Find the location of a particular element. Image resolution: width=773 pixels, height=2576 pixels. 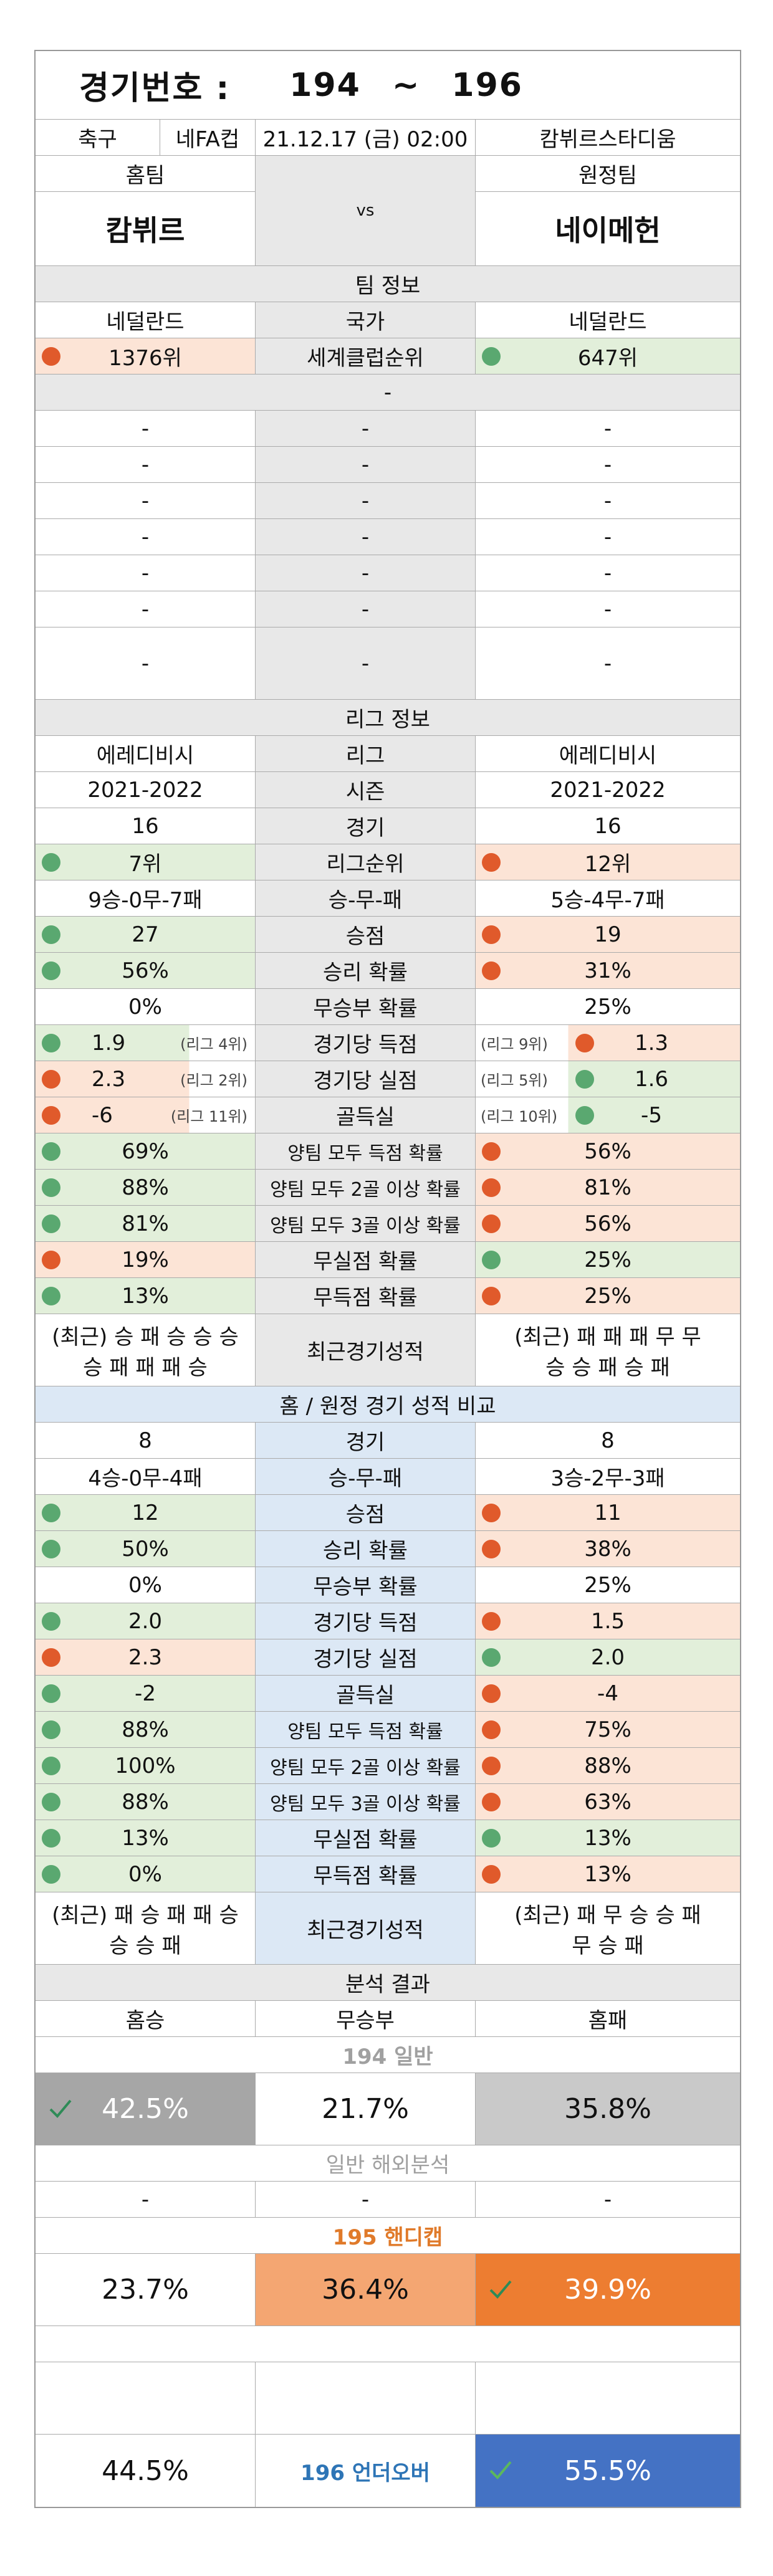

away-stat-value: 1.5 is located at coordinates (608, 1621).